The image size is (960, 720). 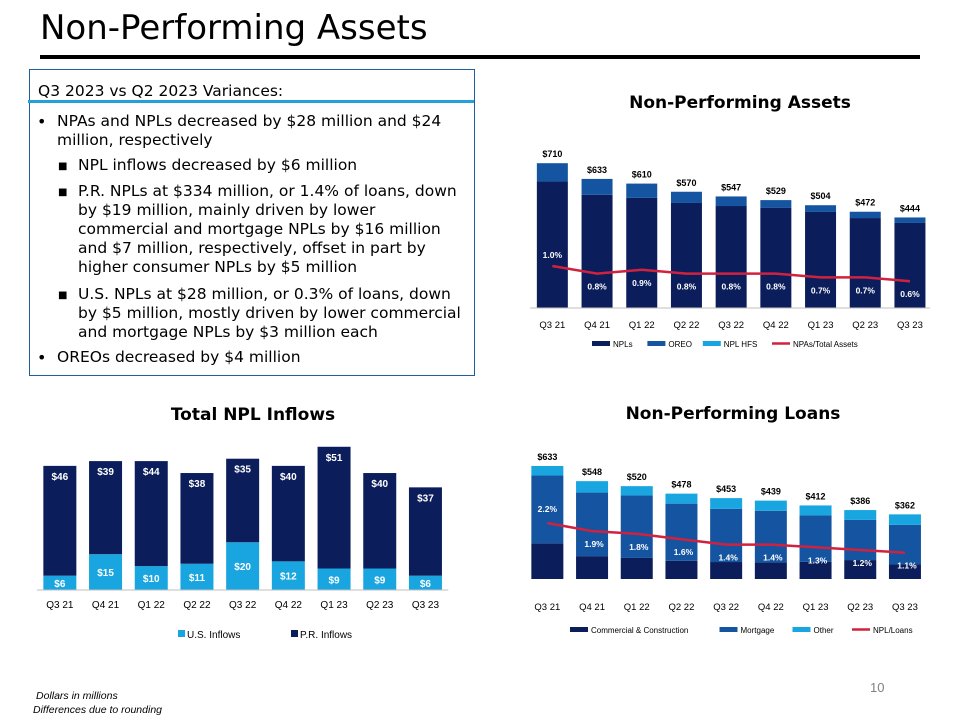 What do you see at coordinates (623, 344) in the screenshot?
I see `npa-legend-label: NPLs` at bounding box center [623, 344].